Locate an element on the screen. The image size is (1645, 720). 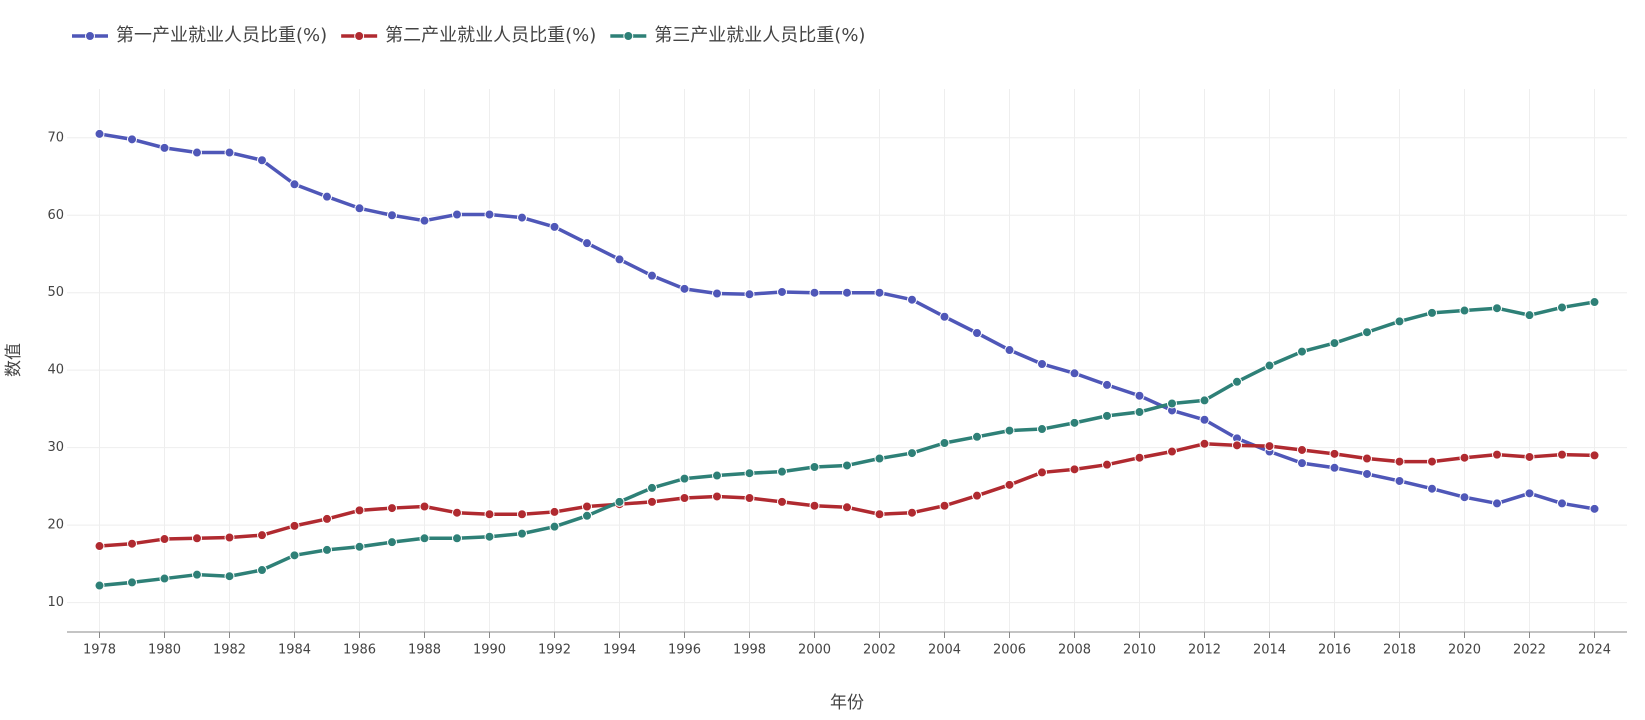
x-tick-label: 2010 is located at coordinates (1139, 650).